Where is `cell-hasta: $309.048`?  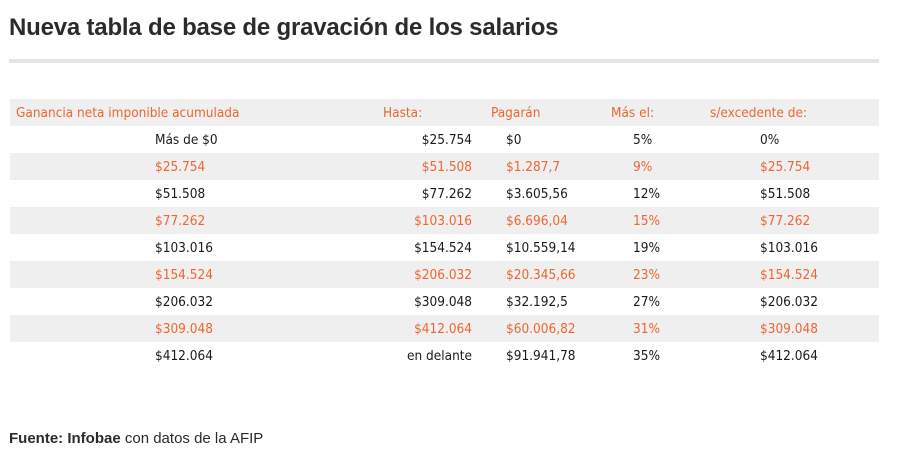 cell-hasta: $309.048 is located at coordinates (443, 301).